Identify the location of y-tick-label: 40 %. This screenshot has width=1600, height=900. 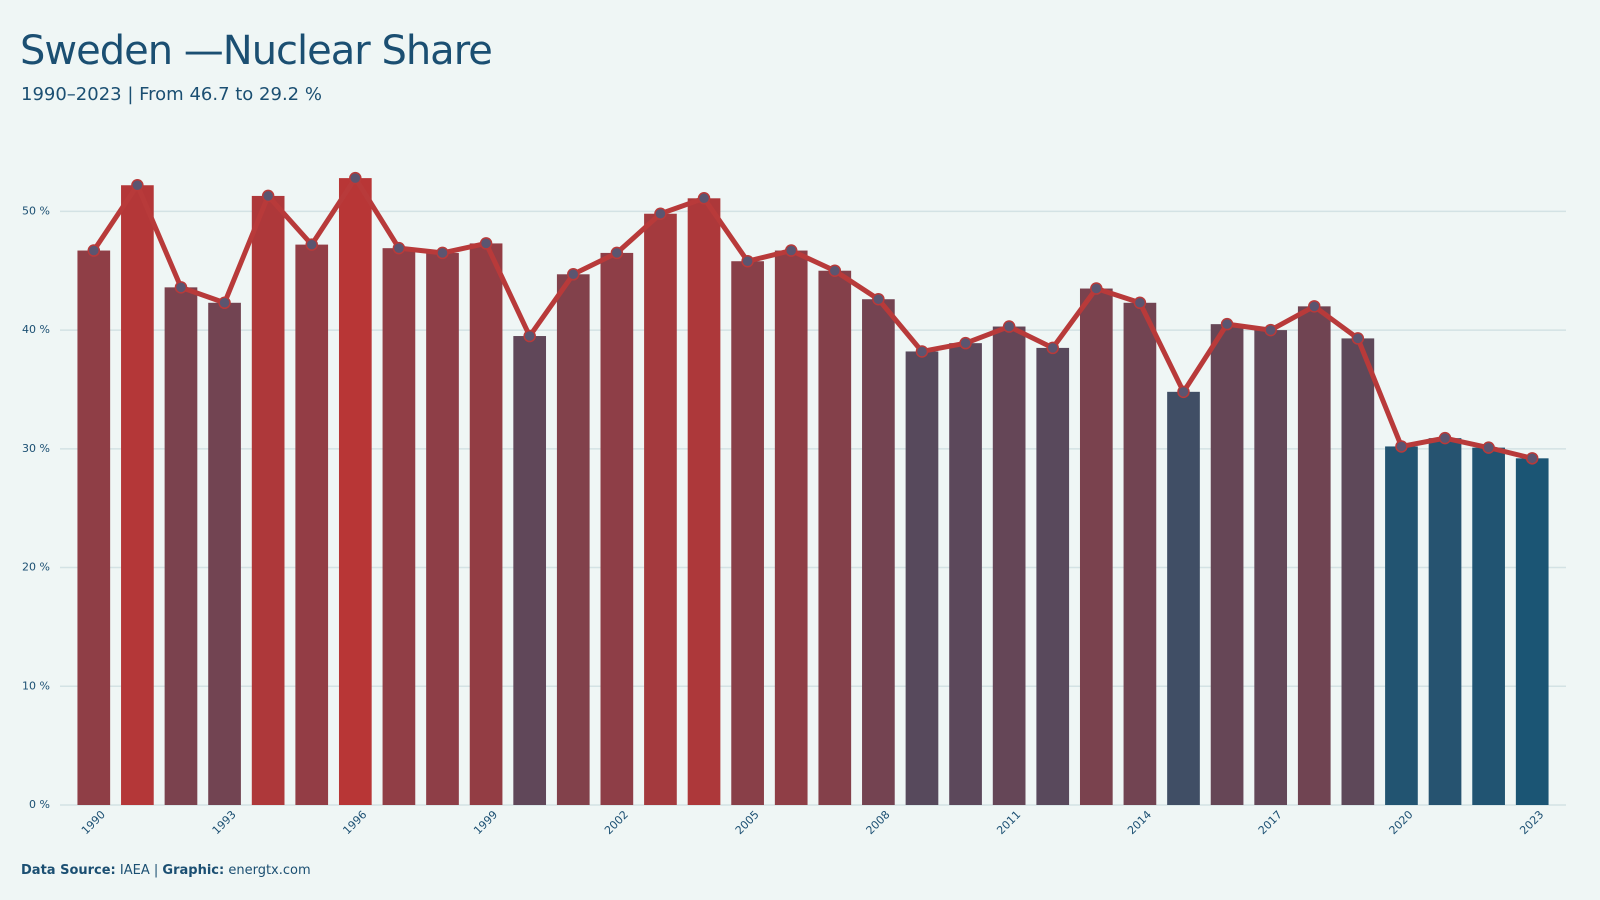
(36, 329).